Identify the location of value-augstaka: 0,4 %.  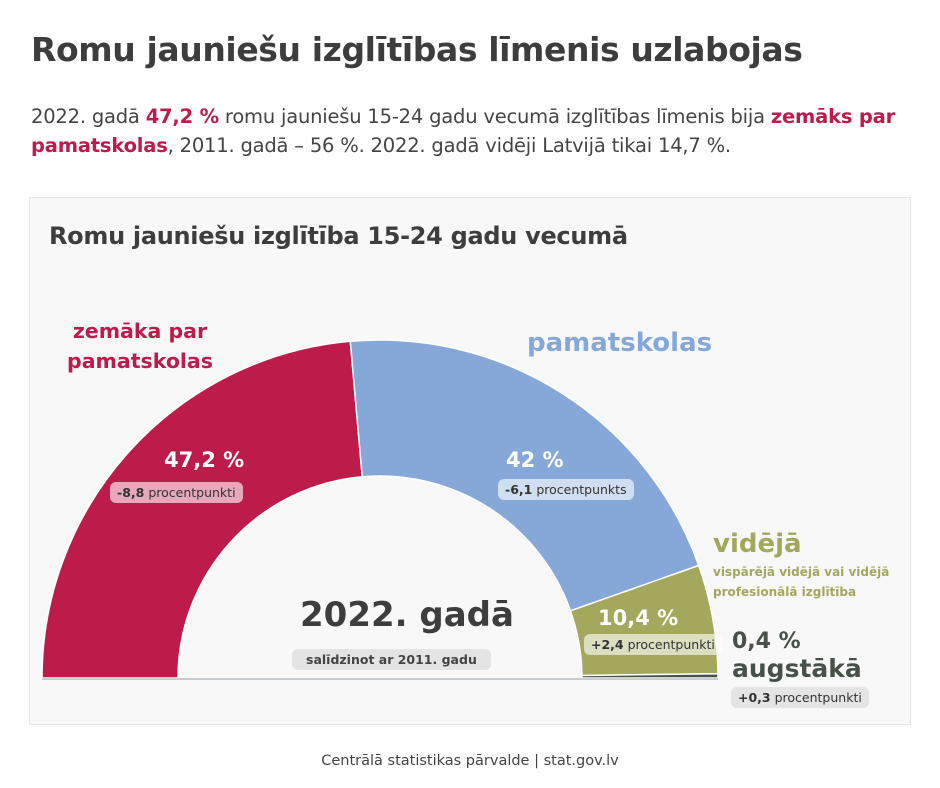
(766, 641).